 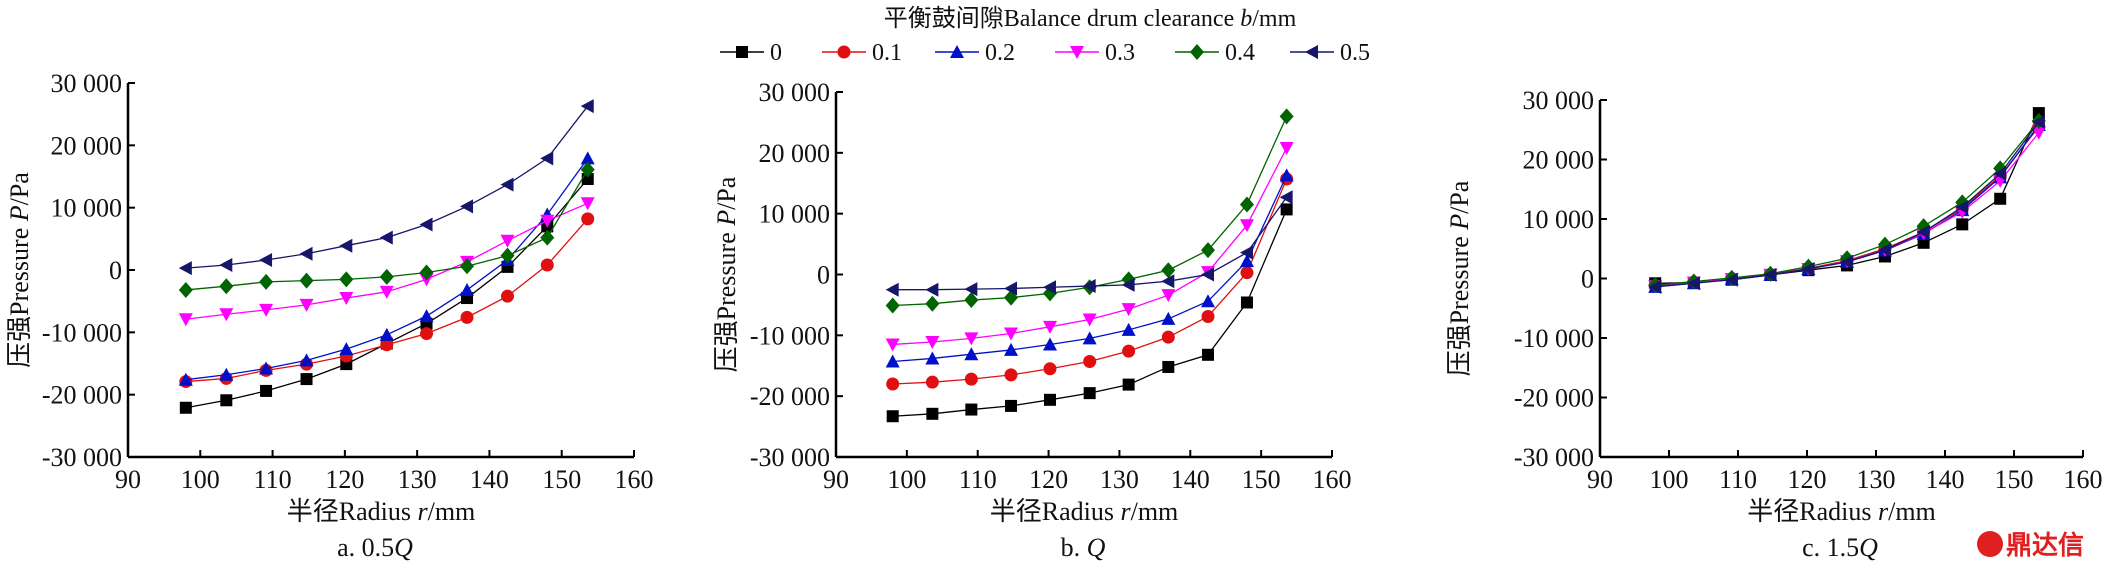 I want to click on series-0.5, so click(x=1846, y=204).